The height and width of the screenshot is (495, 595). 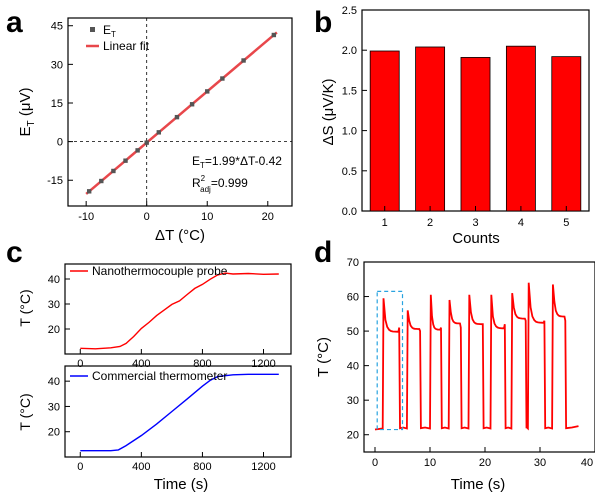 I want to click on y-tick-label: 2.5, so click(x=349, y=11).